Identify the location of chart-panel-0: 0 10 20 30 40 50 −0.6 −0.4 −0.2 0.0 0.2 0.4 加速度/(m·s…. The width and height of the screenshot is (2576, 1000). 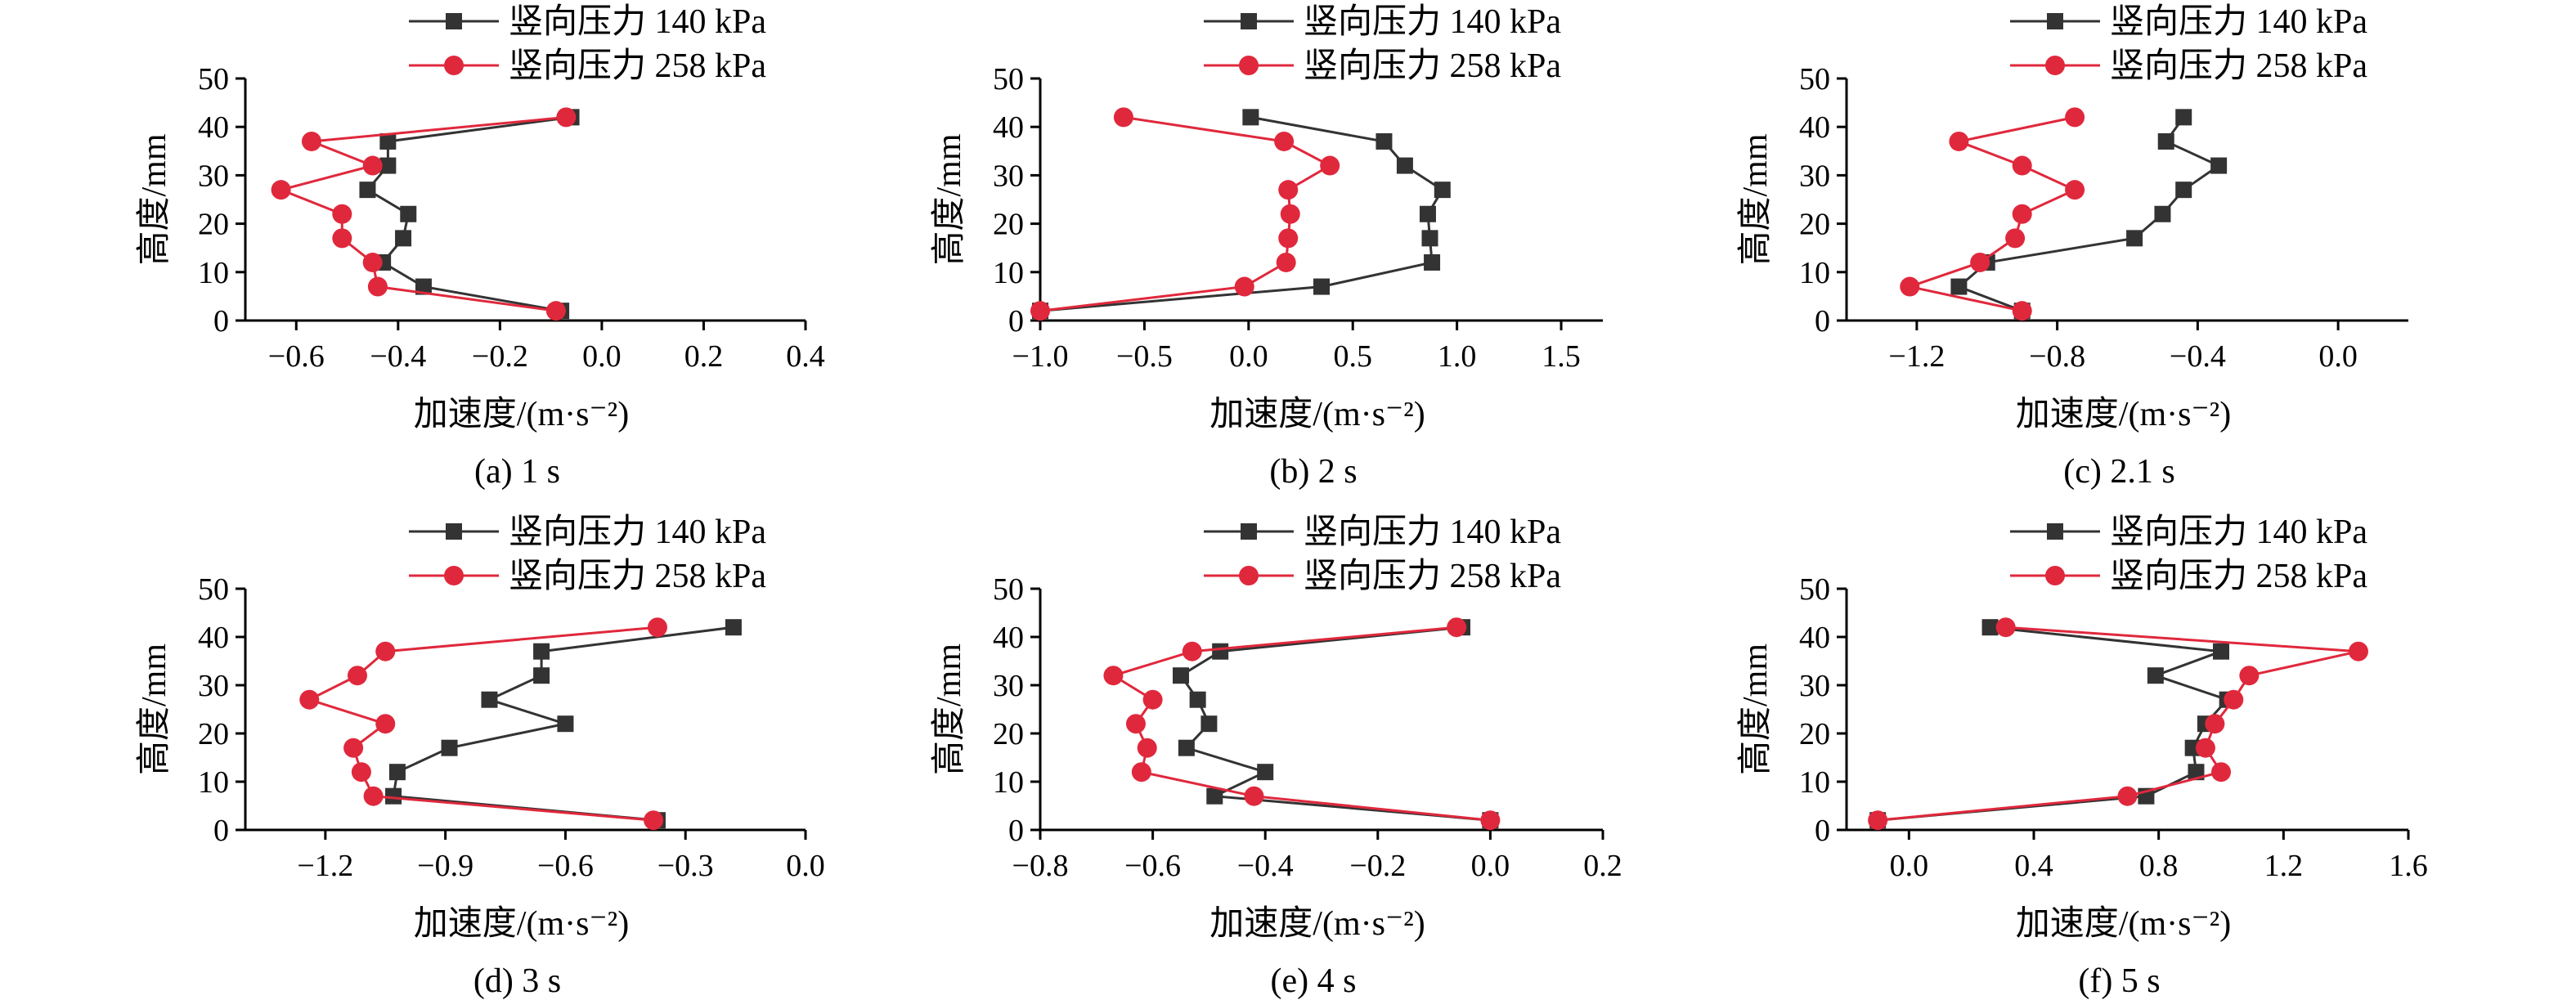
(481, 247).